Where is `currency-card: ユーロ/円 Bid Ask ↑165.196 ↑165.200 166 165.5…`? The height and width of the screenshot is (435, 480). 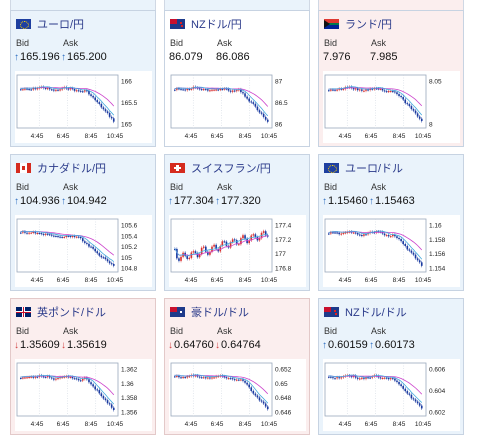 currency-card: ユーロ/円 Bid Ask ↑165.196 ↑165.200 166 165.5… is located at coordinates (83, 78).